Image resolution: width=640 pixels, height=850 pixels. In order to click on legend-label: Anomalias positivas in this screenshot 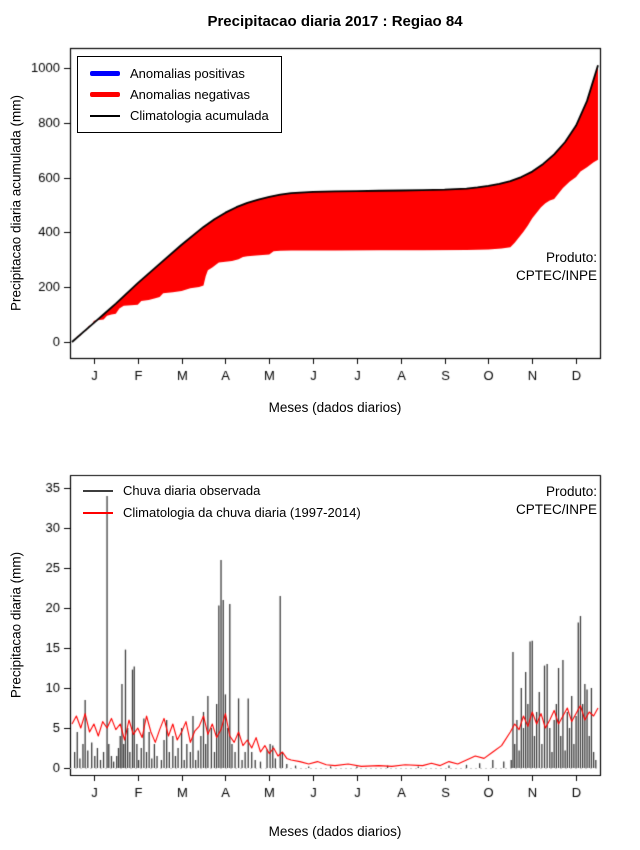, I will do `click(187, 73)`.